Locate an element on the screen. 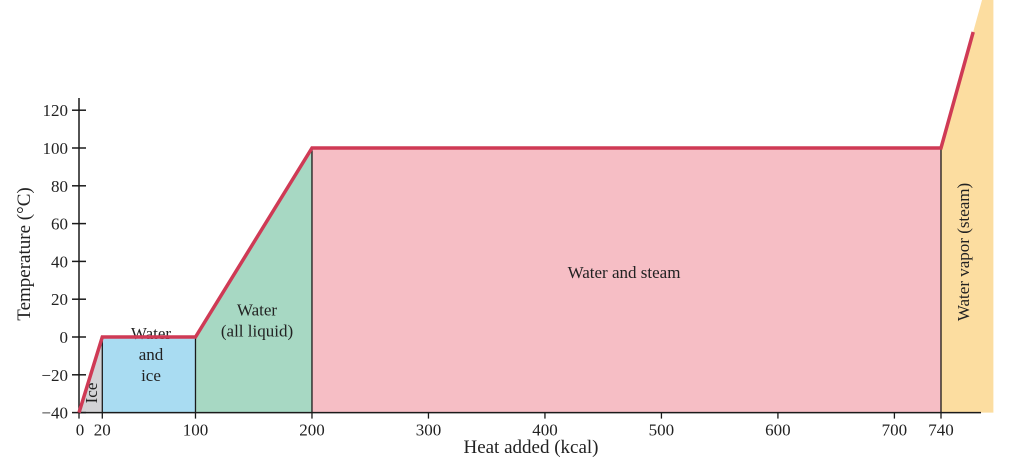 The height and width of the screenshot is (466, 1023). x-tick-label-2: 100 is located at coordinates (196, 430).